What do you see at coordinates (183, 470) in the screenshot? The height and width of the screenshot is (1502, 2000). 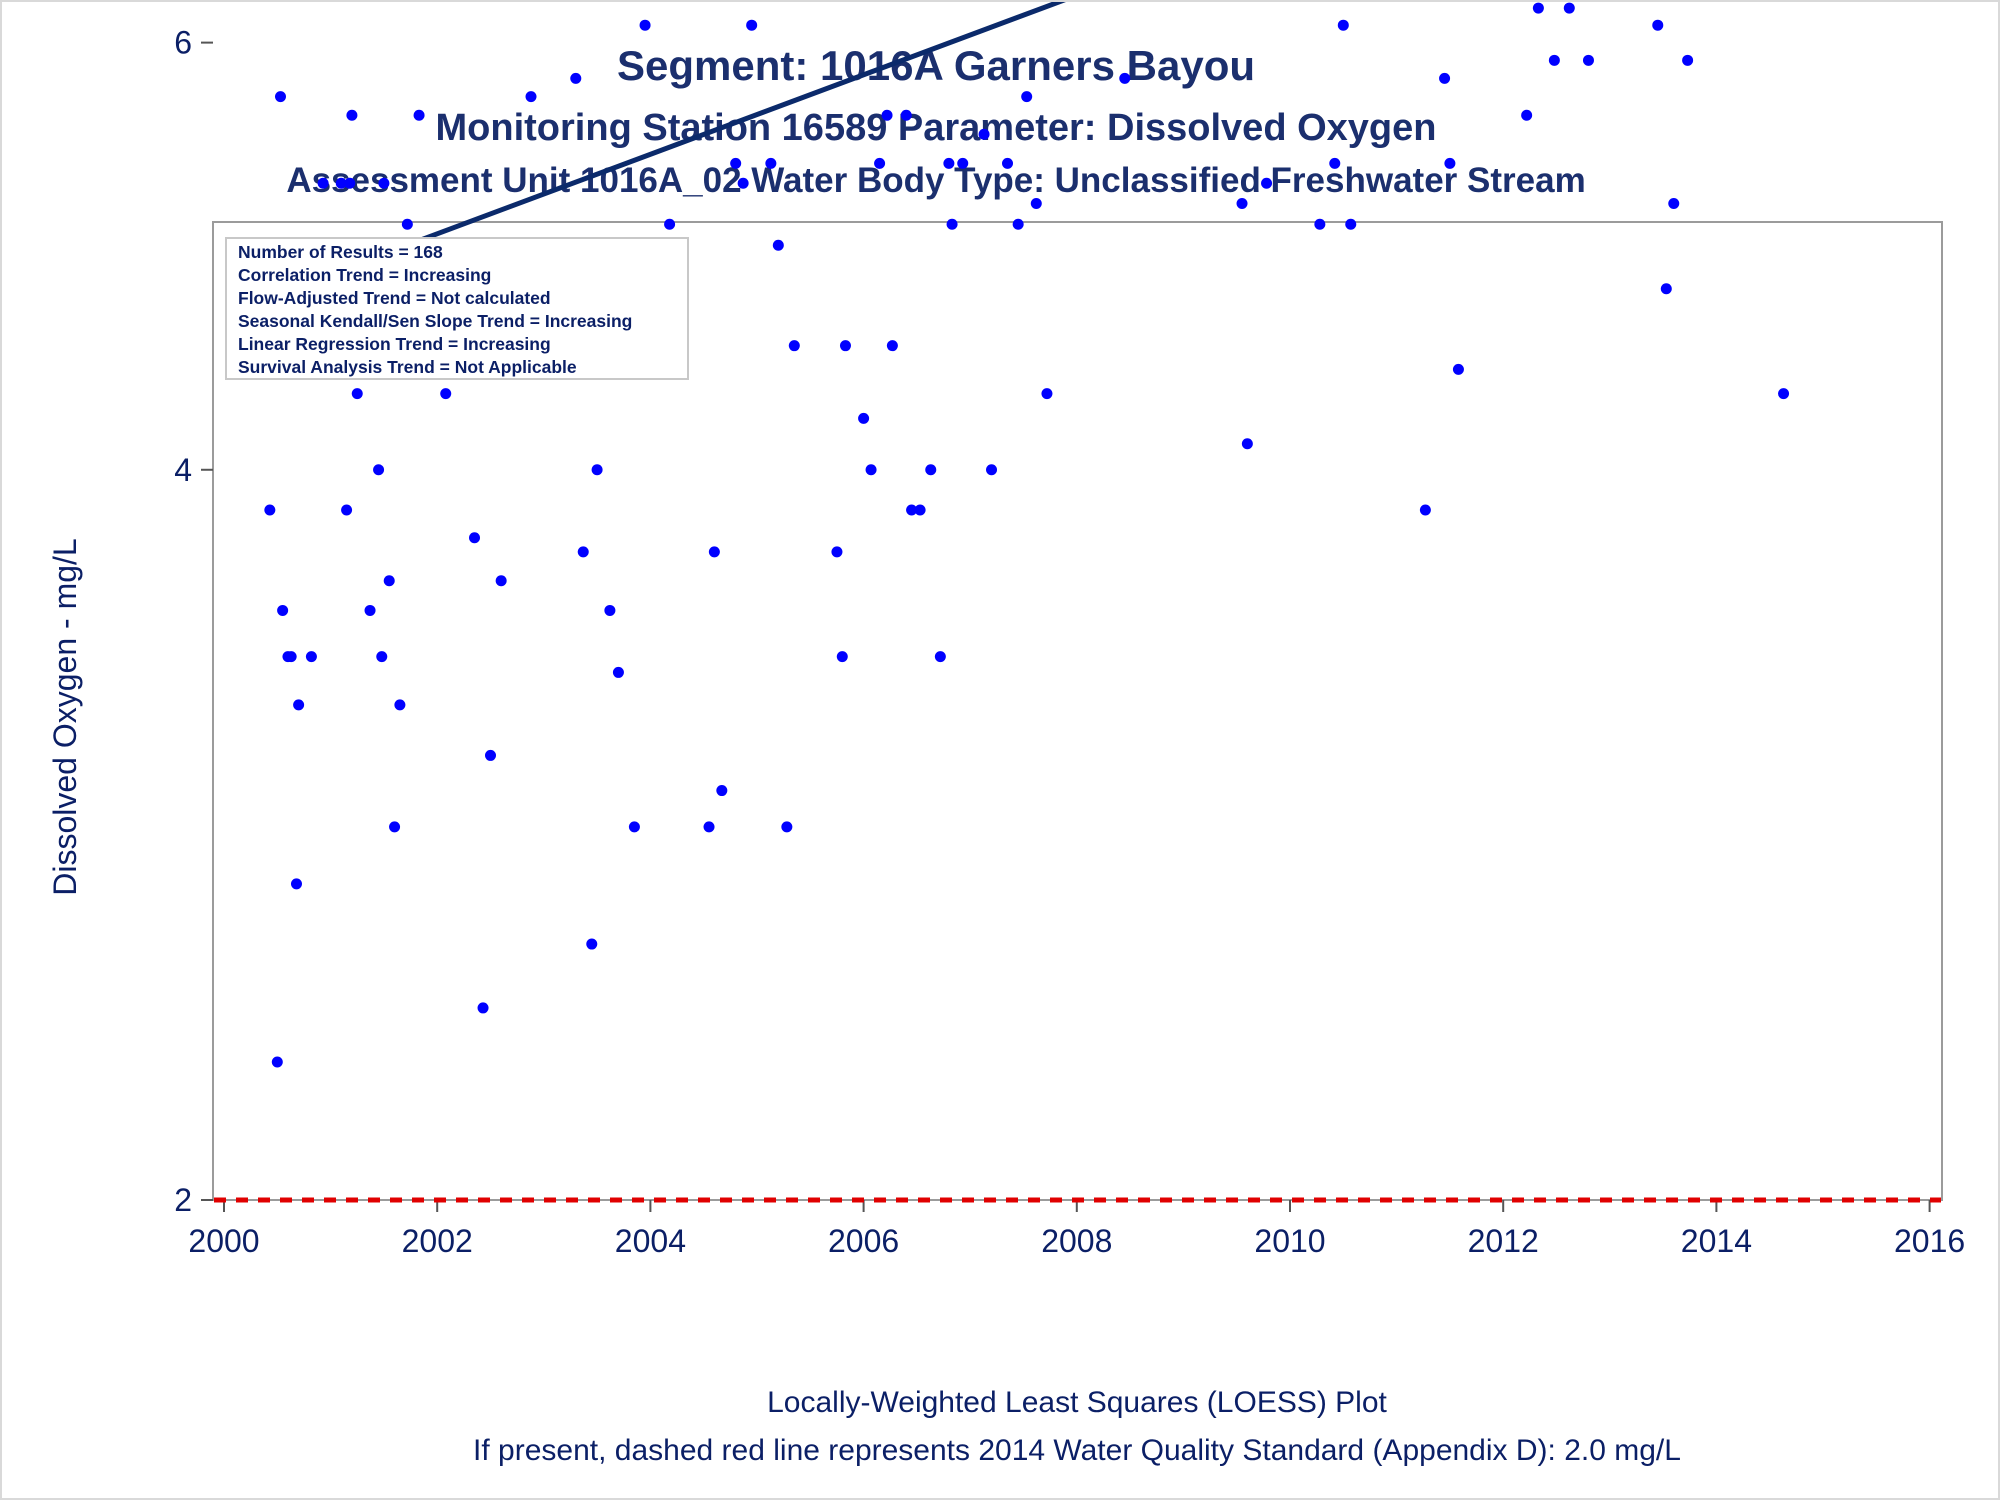 I see `y-tick-label: 4` at bounding box center [183, 470].